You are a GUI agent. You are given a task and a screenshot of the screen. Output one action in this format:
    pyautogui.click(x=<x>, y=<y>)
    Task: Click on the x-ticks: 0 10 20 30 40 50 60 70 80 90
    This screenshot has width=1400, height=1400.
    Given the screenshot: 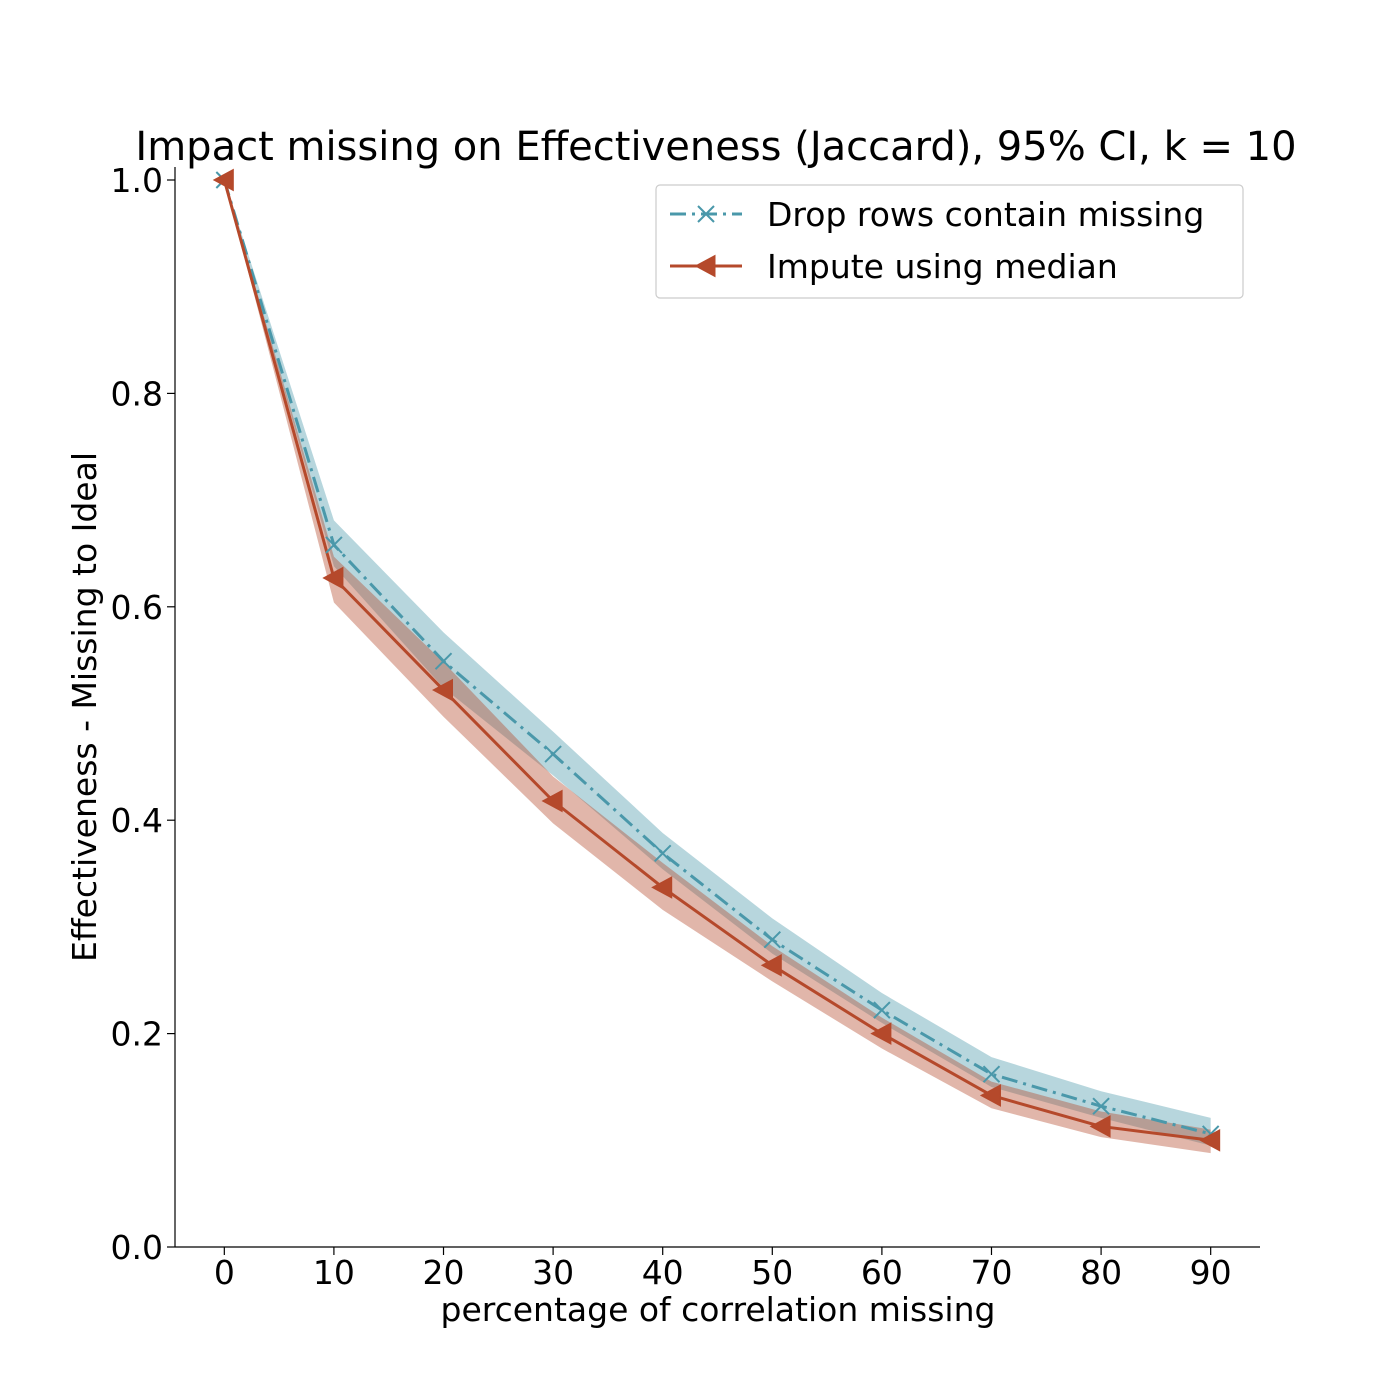 What is the action you would take?
    pyautogui.click(x=723, y=1269)
    